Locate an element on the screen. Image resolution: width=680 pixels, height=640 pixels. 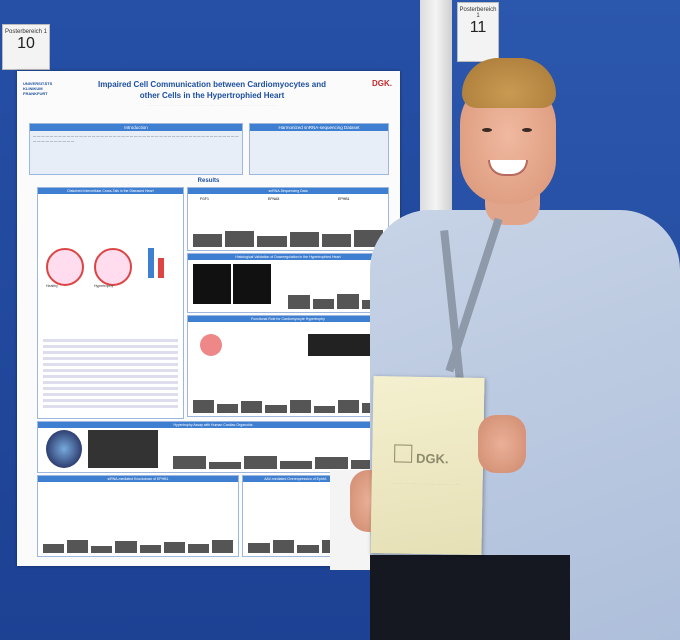
poster-number-tag-11: Posterbereich 1 11 is located at coordinates (478, 32).